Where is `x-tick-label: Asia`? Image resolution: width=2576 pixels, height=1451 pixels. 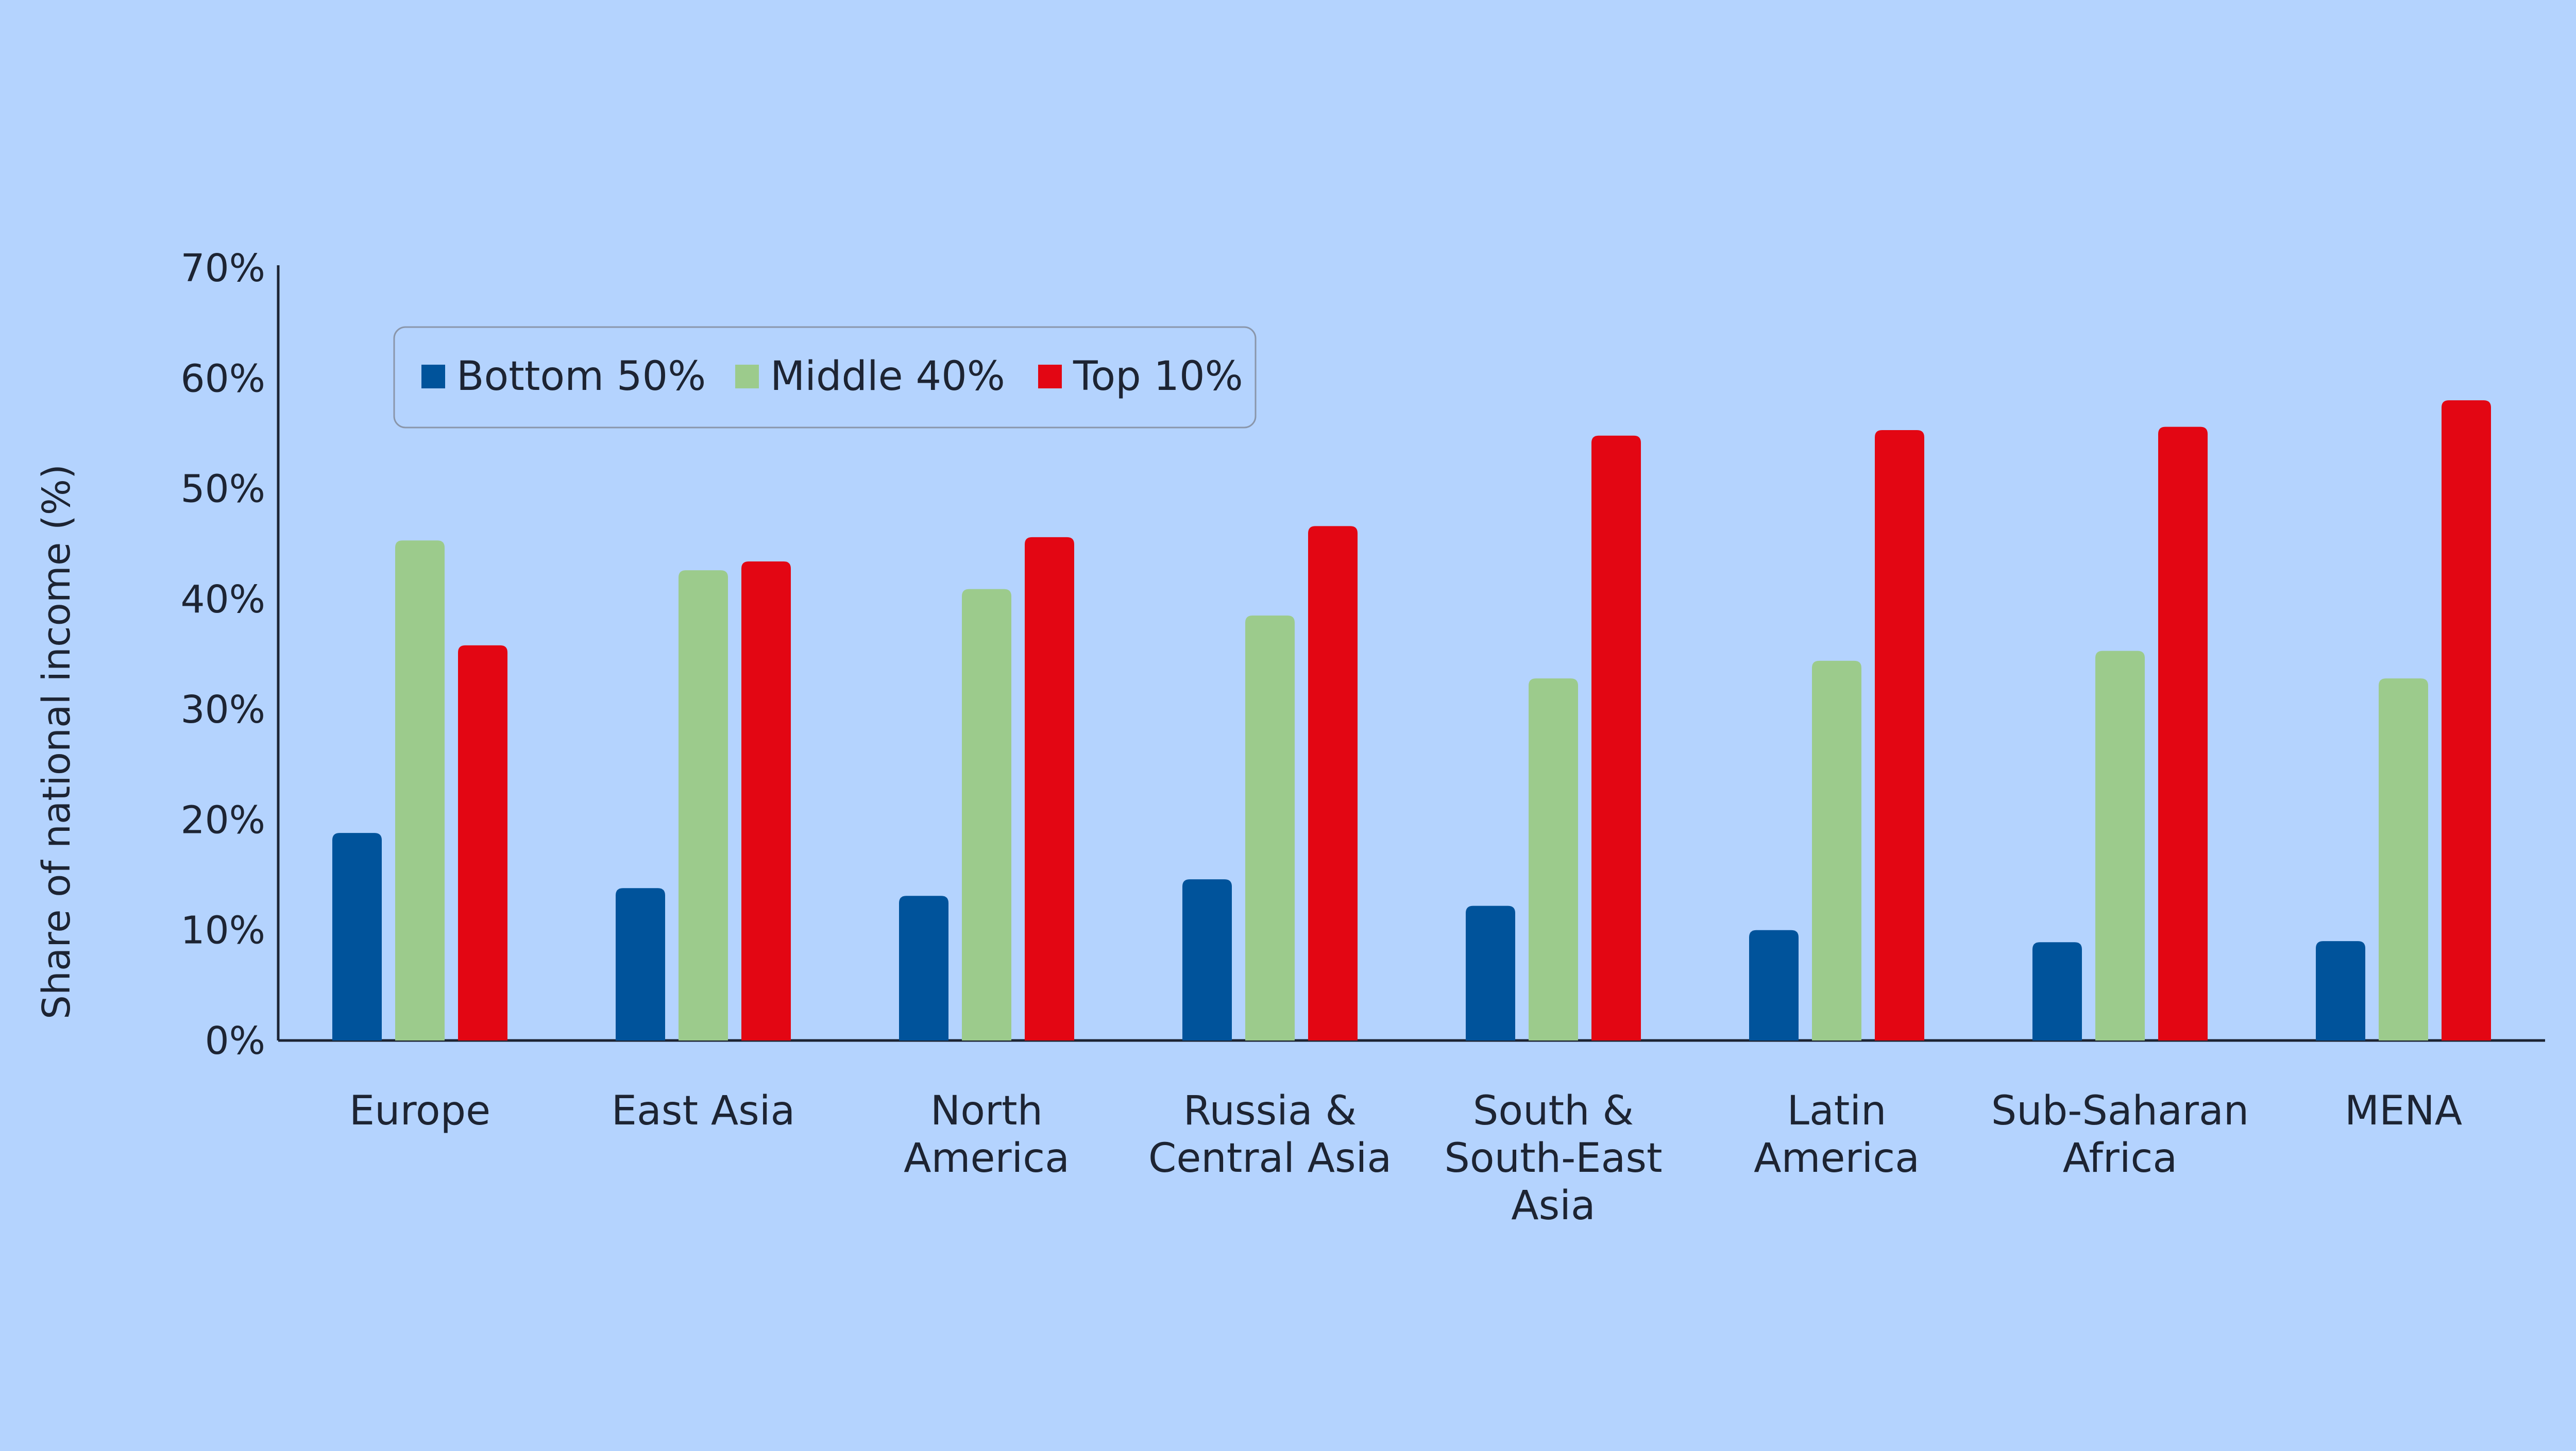 x-tick-label: Asia is located at coordinates (1553, 1206).